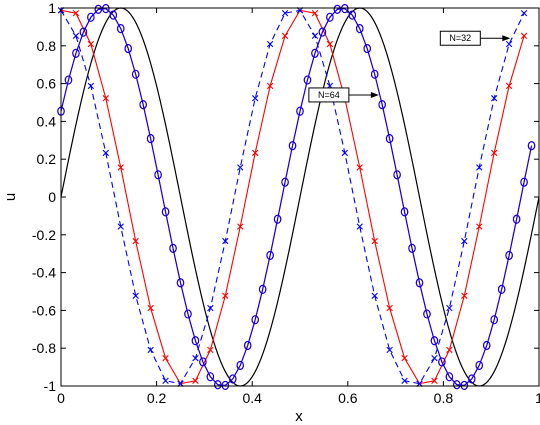  What do you see at coordinates (475, 38) in the screenshot?
I see `annotation-n-32: N=32` at bounding box center [475, 38].